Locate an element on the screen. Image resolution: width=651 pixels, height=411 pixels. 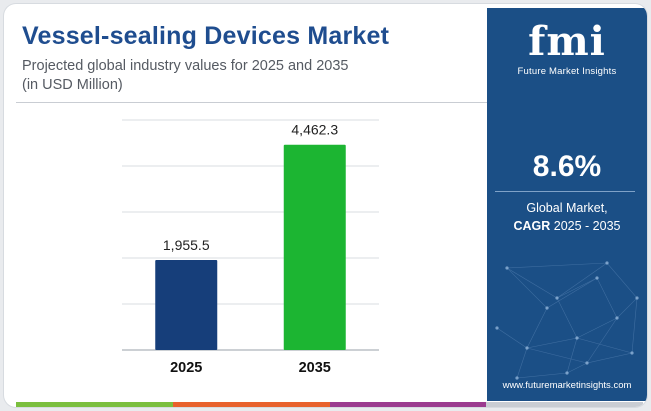
cagr-divider is located at coordinates (565, 191).